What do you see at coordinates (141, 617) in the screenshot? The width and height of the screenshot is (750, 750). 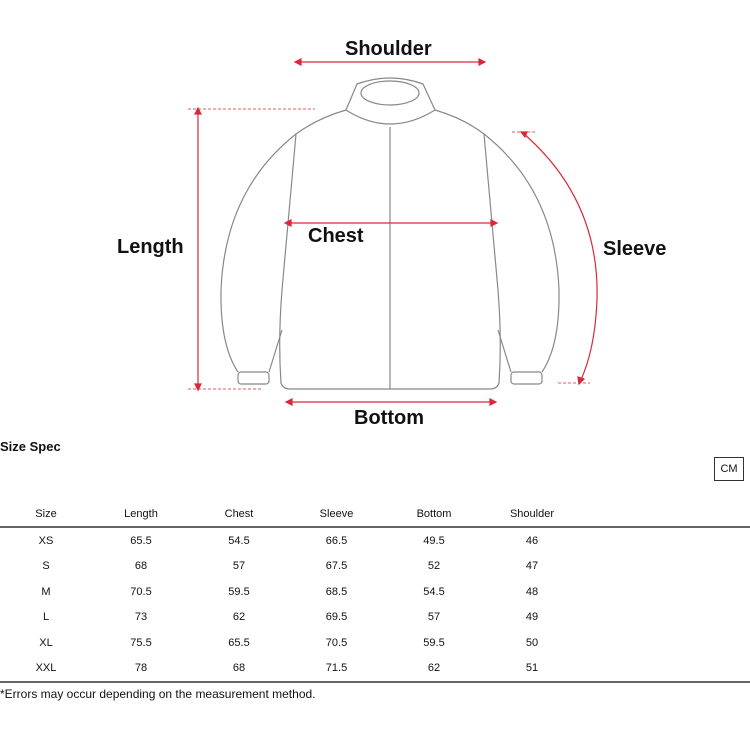 I see `table-cell: 73` at bounding box center [141, 617].